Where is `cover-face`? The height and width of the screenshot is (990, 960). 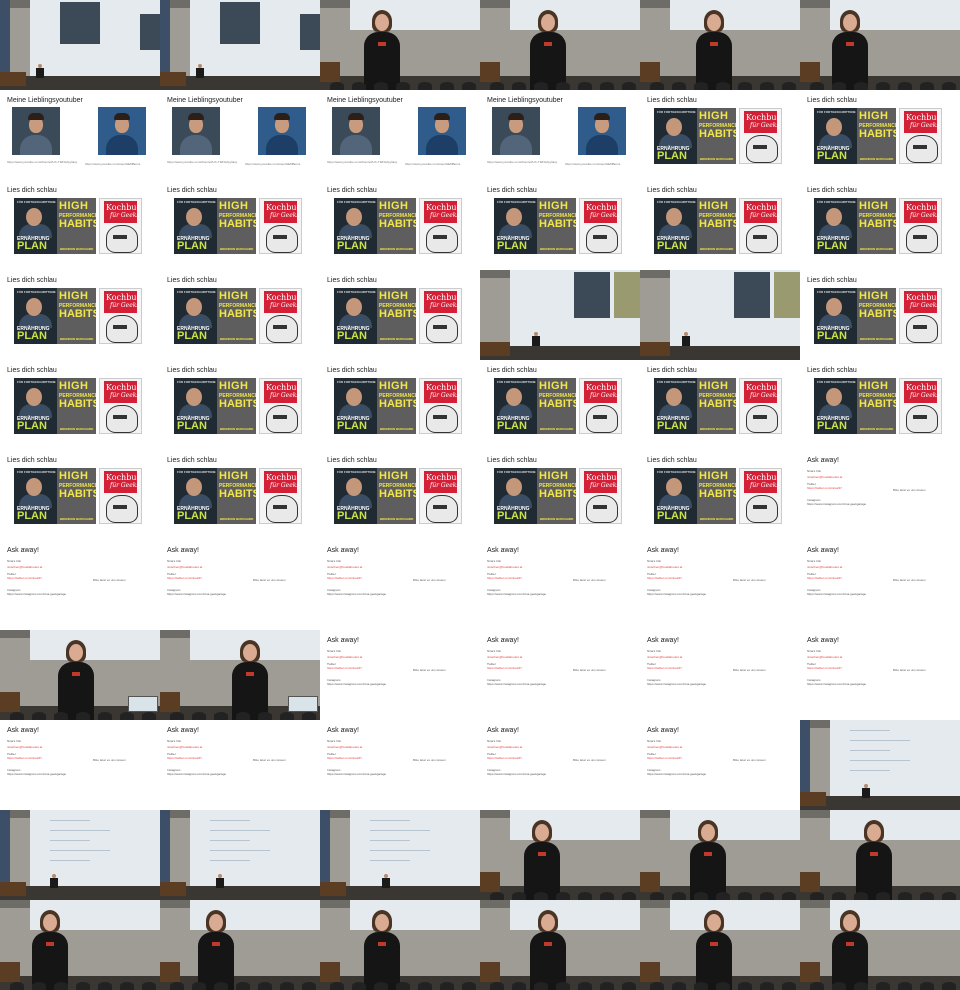
cover-face is located at coordinates (674, 127).